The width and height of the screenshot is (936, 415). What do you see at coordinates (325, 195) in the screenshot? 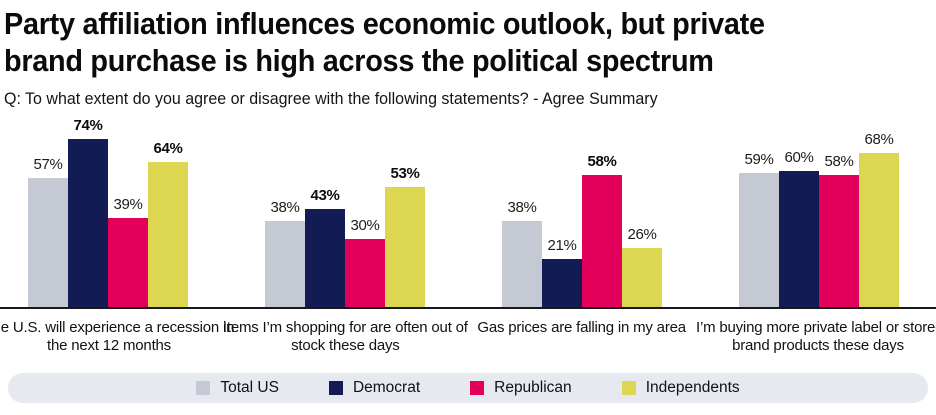
I see `bar-value-label: 43%` at bounding box center [325, 195].